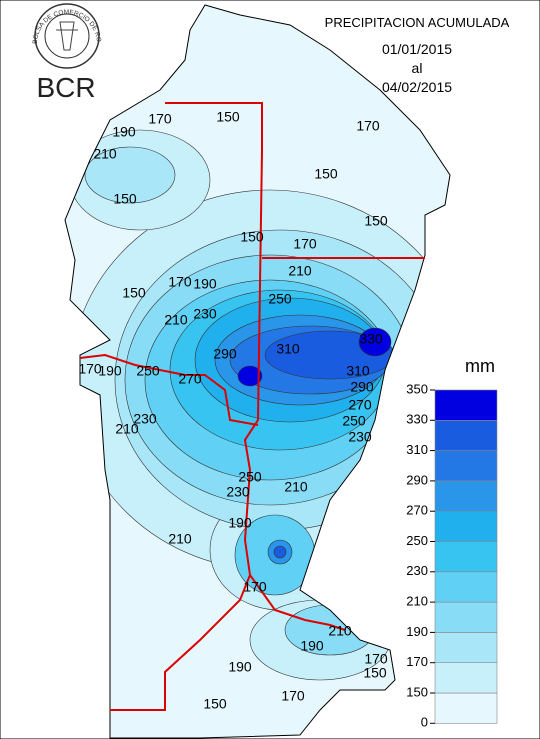  I want to click on legend-tick-label: 170, so click(417, 661).